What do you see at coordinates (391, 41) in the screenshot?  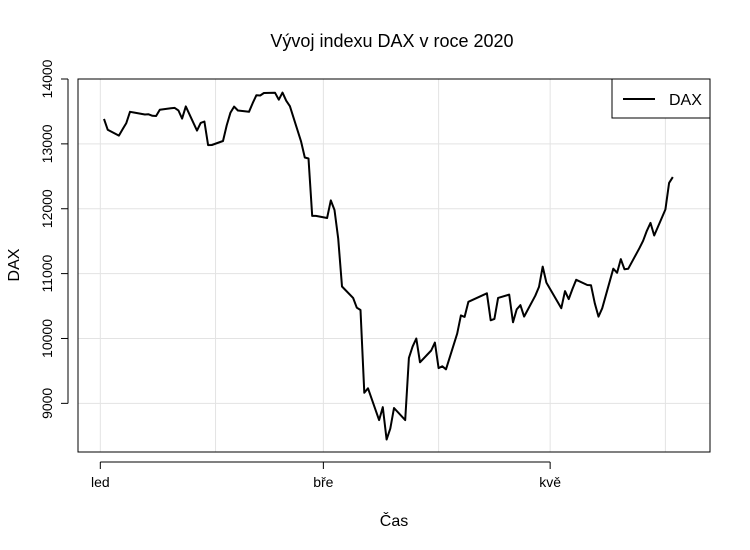 I see `chart-title: Vývoj indexu DAX v roce 2020` at bounding box center [391, 41].